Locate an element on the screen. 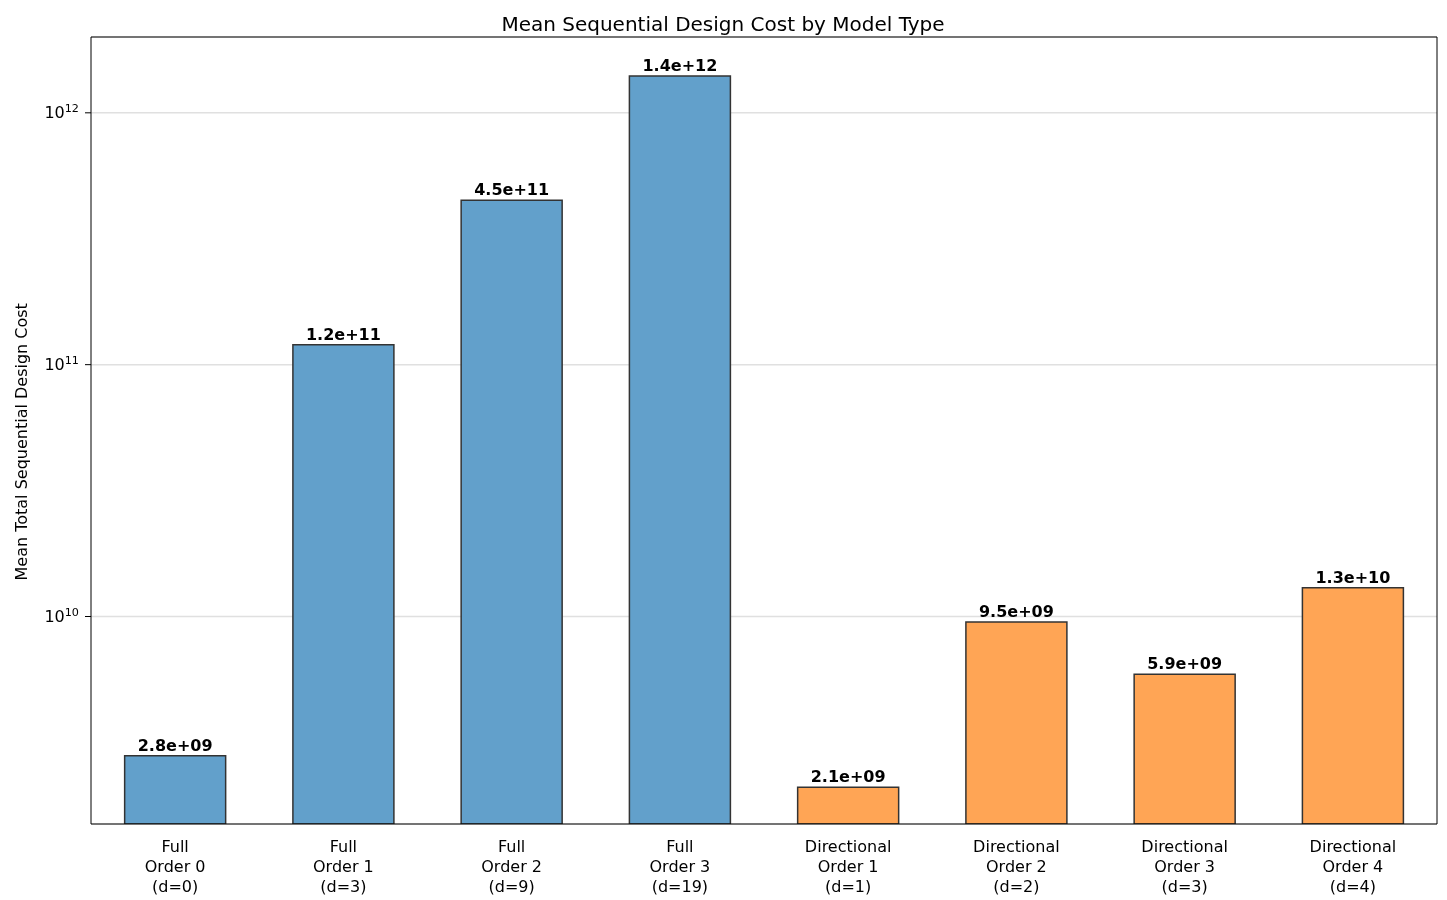 Image resolution: width=1447 pixels, height=900 pixels. data-label: 1.4e+12 is located at coordinates (680, 66).